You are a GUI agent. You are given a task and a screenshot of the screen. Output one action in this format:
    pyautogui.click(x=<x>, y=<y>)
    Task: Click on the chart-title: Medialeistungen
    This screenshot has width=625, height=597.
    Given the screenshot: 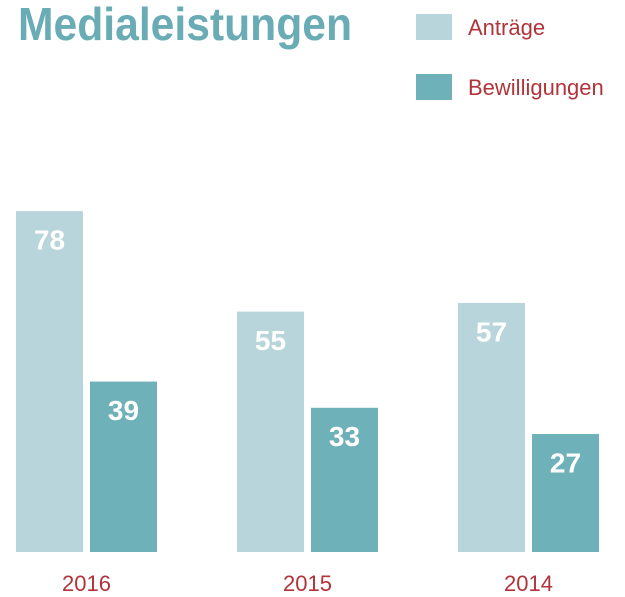 What is the action you would take?
    pyautogui.click(x=185, y=25)
    